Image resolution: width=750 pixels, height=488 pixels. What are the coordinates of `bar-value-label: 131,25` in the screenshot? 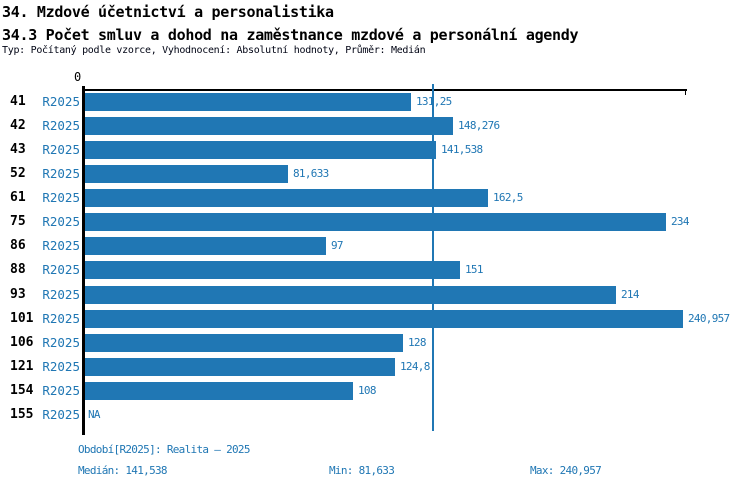 It's located at (434, 101).